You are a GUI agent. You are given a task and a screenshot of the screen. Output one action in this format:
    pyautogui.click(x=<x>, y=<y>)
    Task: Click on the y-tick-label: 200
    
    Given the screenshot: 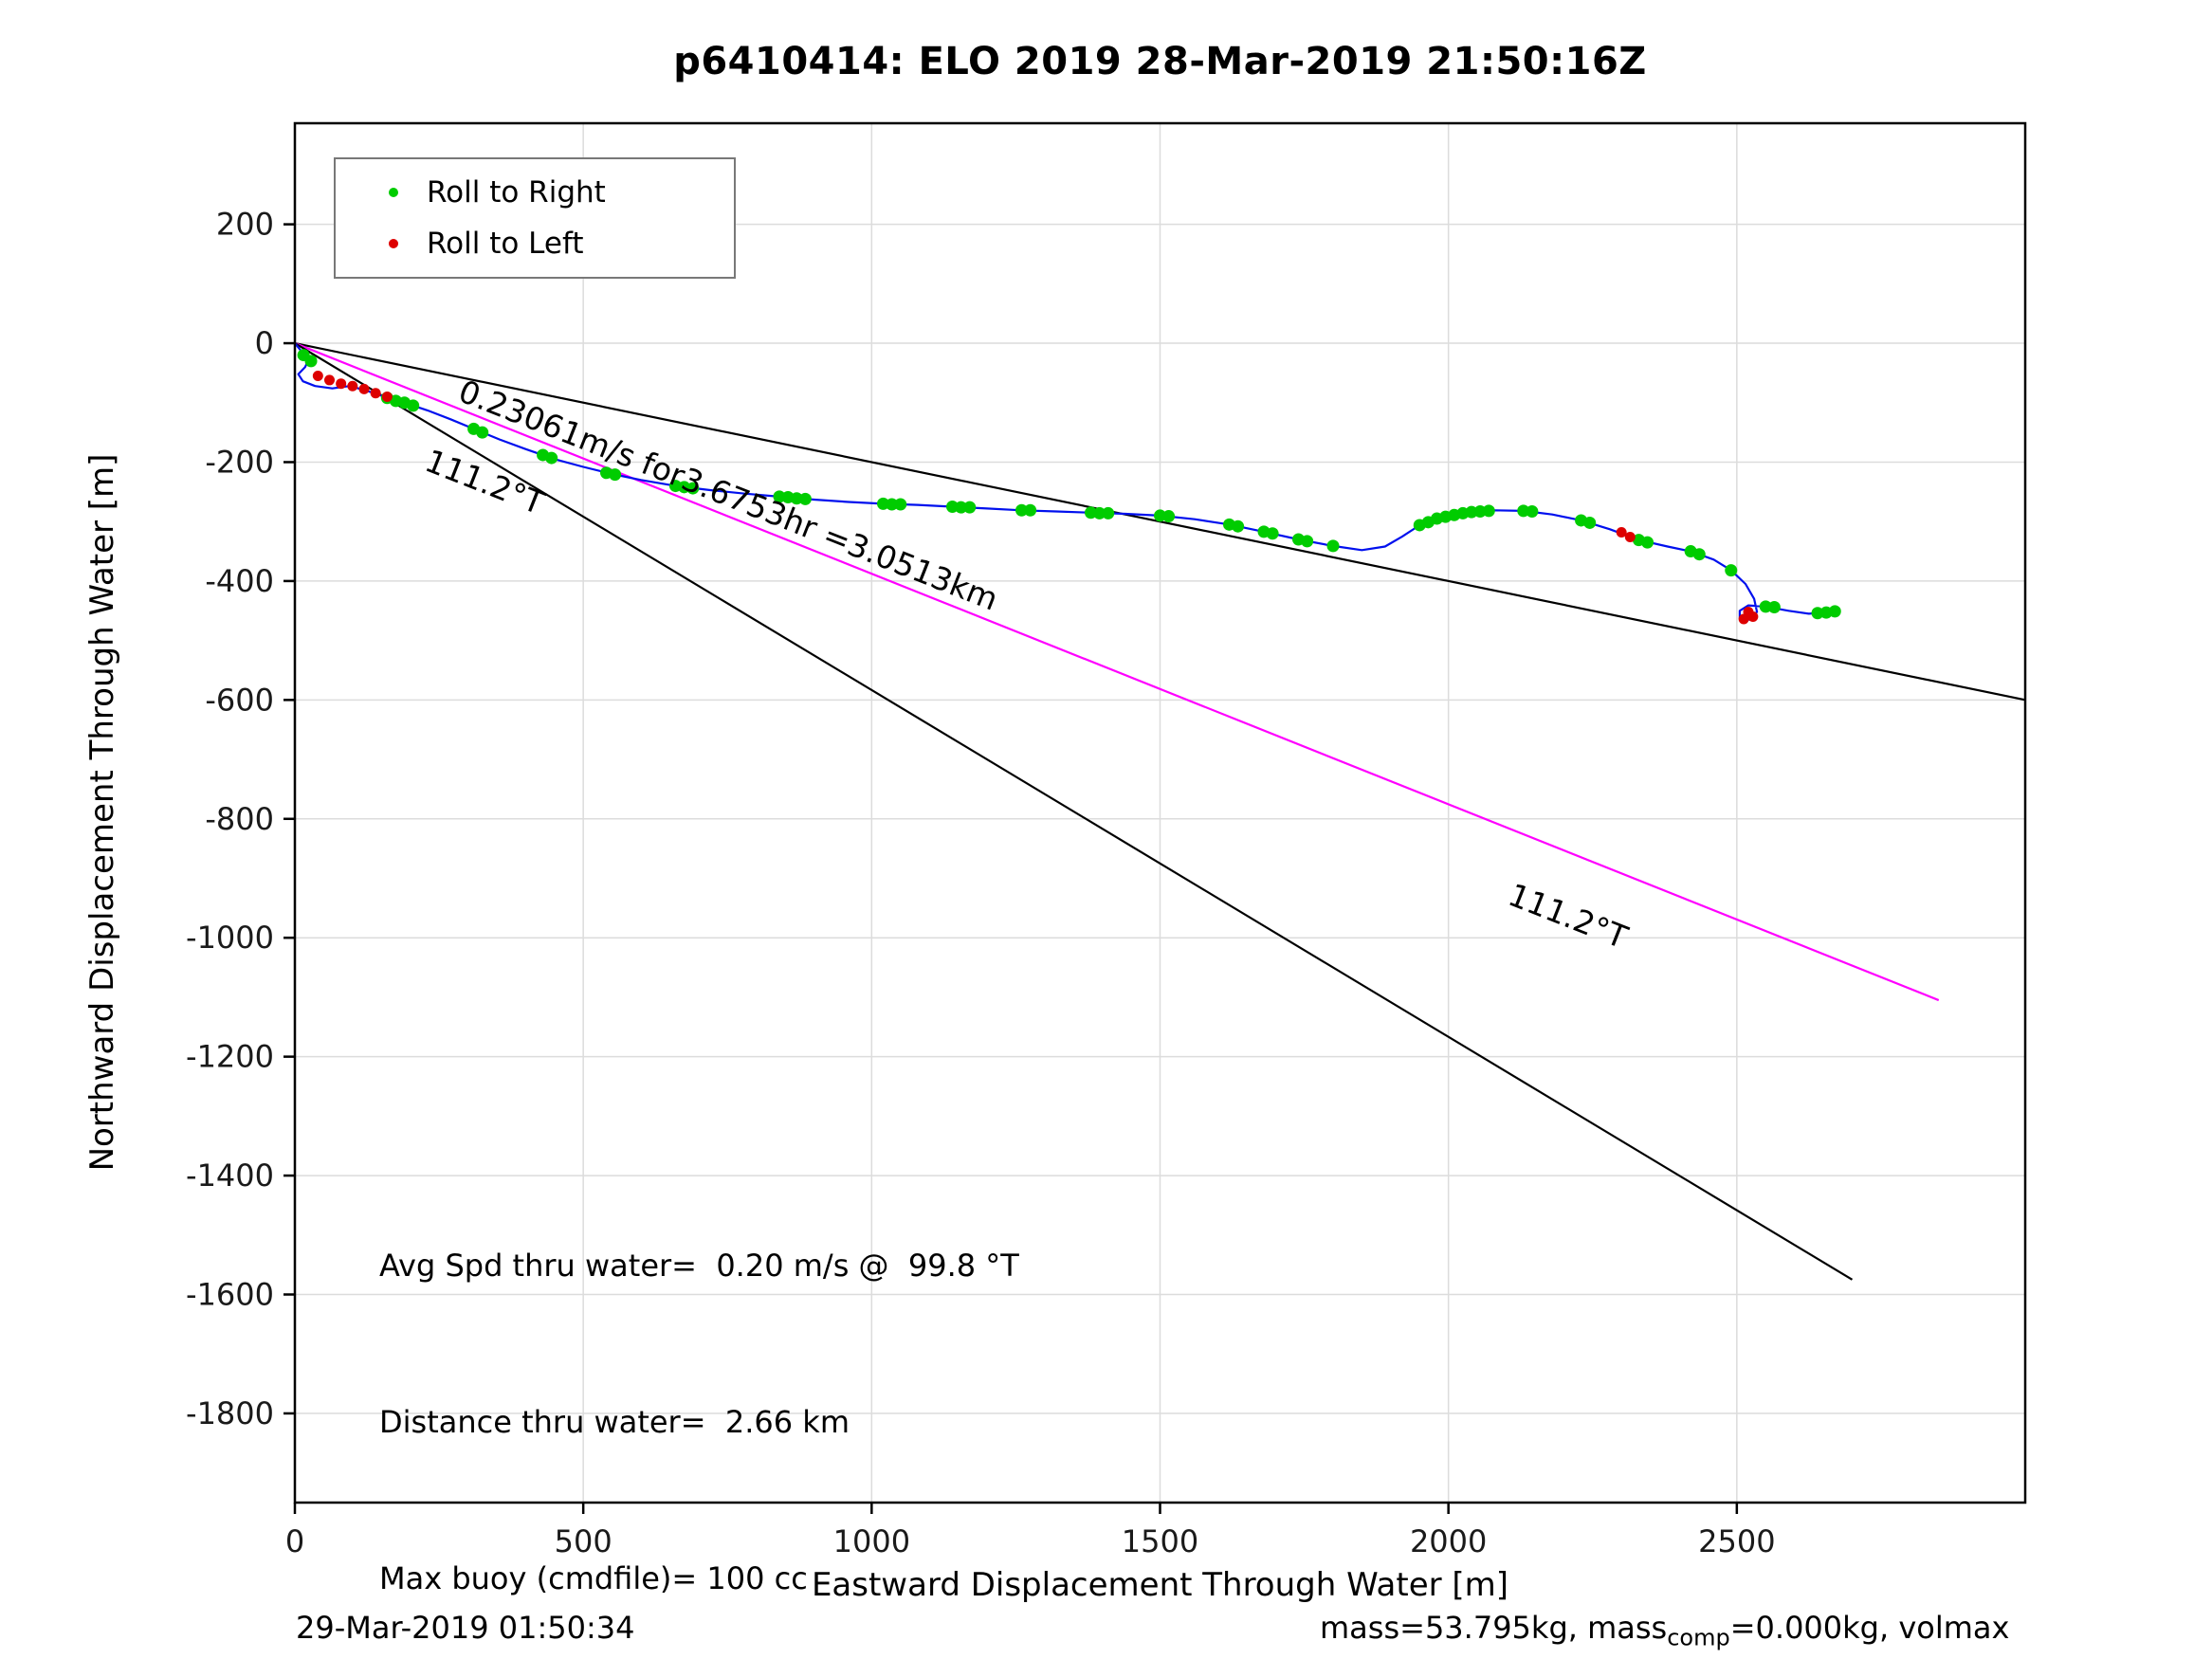 What is the action you would take?
    pyautogui.click(x=245, y=225)
    